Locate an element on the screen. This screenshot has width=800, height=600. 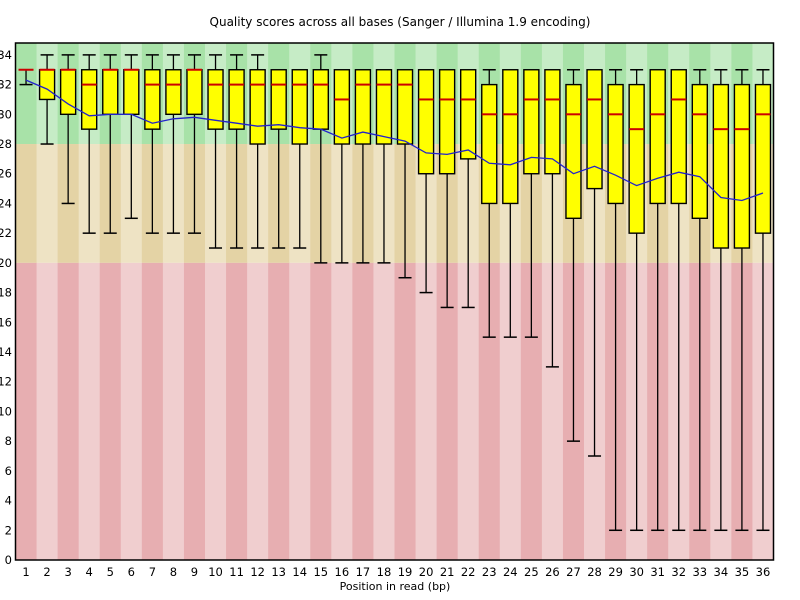
y-tick-label: 10 is located at coordinates (6, 411).